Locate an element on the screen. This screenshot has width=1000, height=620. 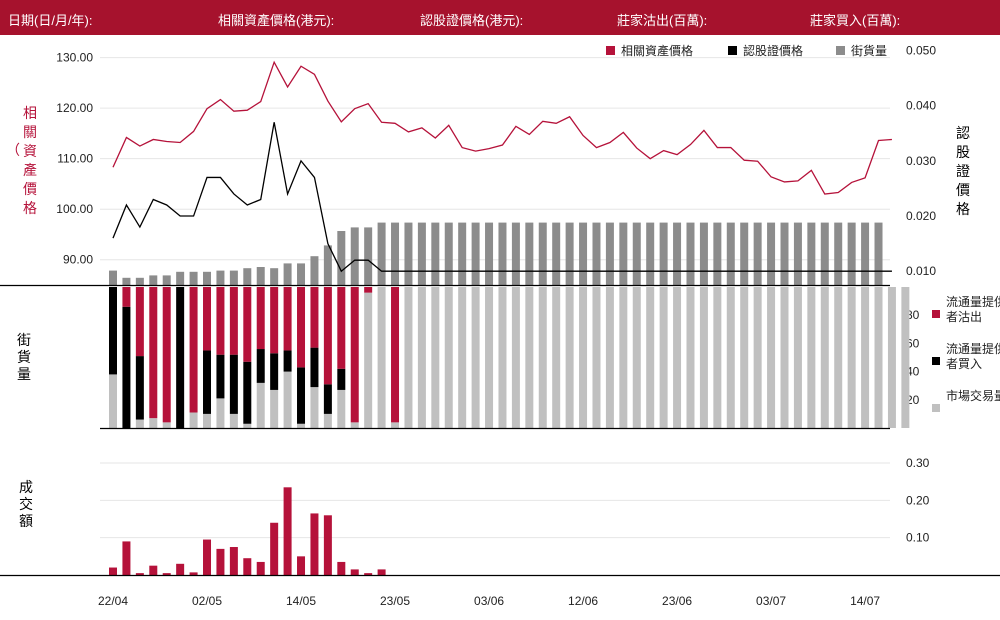
mm-buy-label: 莊家買入(百萬): is located at coordinates (855, 20).